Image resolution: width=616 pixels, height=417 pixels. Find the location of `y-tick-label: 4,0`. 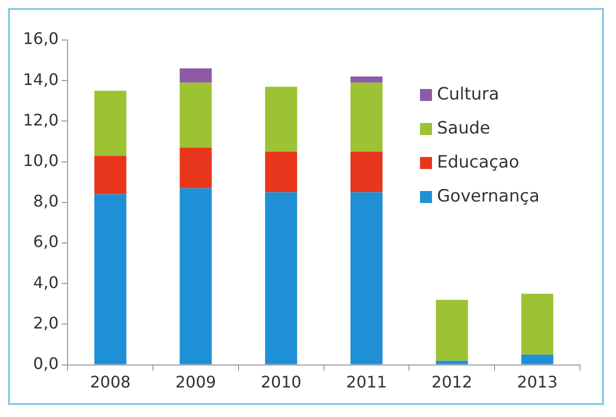

y-tick-label: 4,0 is located at coordinates (46, 282).